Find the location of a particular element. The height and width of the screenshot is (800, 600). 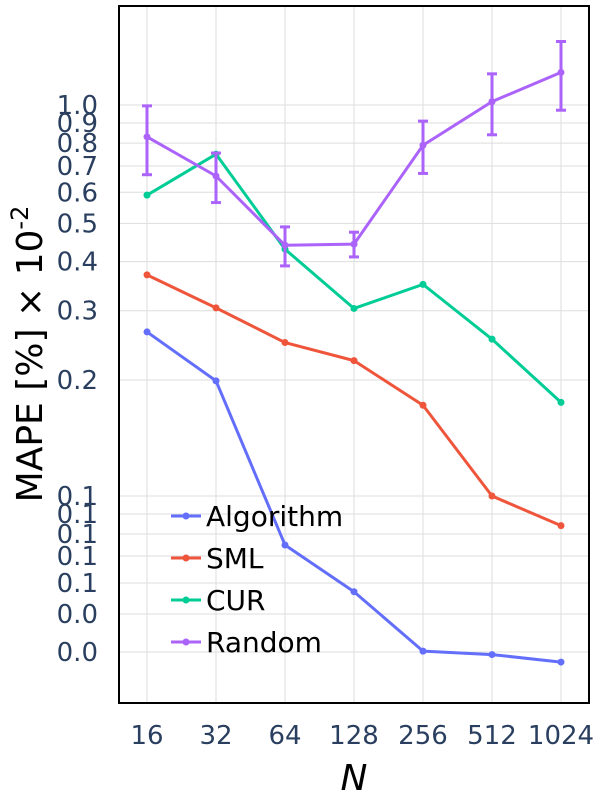

legend-item-cur: CUR is located at coordinates (218, 600).